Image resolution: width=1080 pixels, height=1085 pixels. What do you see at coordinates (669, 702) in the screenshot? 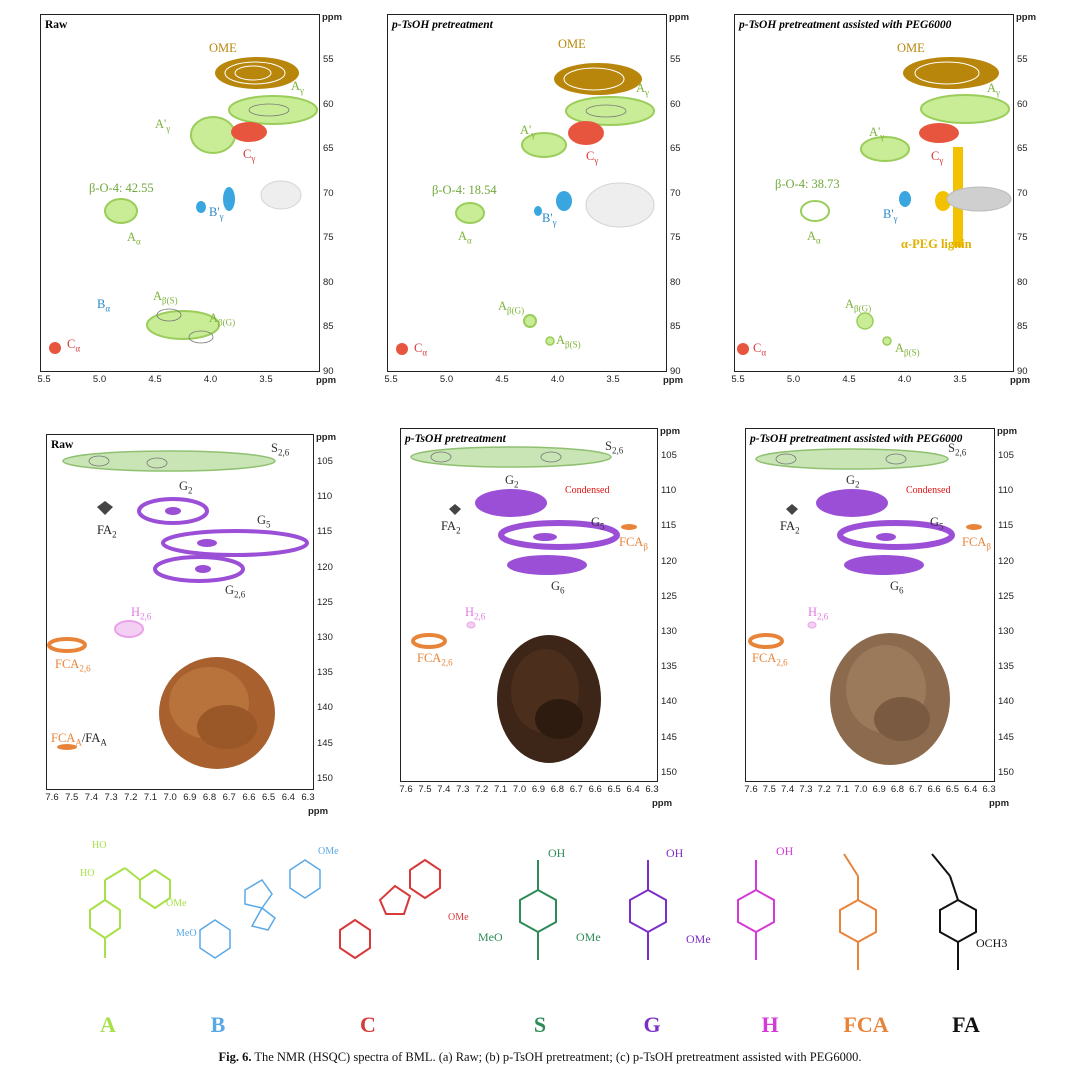
I see `y-tick-label: 140` at bounding box center [669, 702].